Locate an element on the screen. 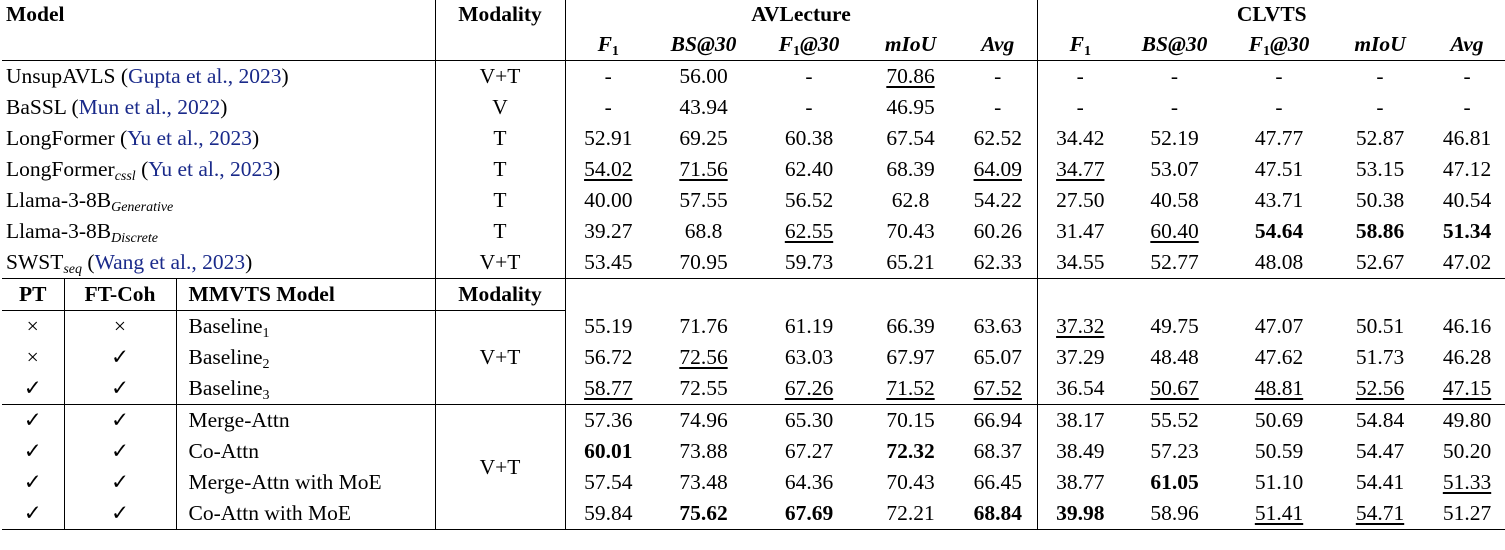 This screenshot has height=550, width=1505. mmvts-model-name: Merge-Attn is located at coordinates (305, 420).